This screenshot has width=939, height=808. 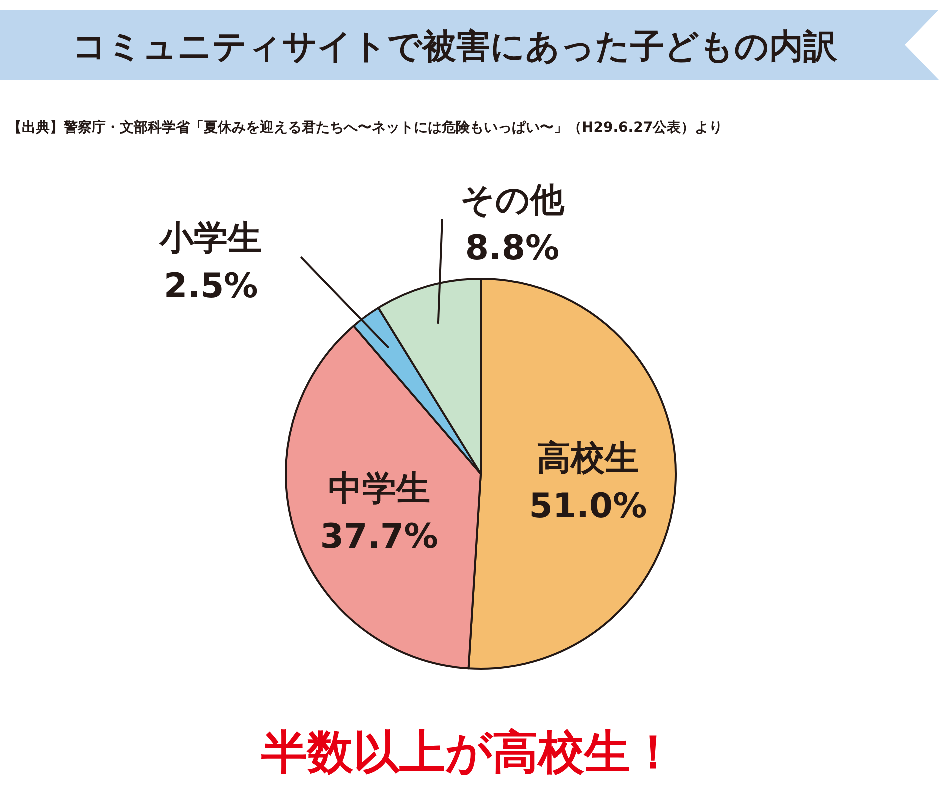 What do you see at coordinates (513, 200) in the screenshot?
I see `slice-label: その他` at bounding box center [513, 200].